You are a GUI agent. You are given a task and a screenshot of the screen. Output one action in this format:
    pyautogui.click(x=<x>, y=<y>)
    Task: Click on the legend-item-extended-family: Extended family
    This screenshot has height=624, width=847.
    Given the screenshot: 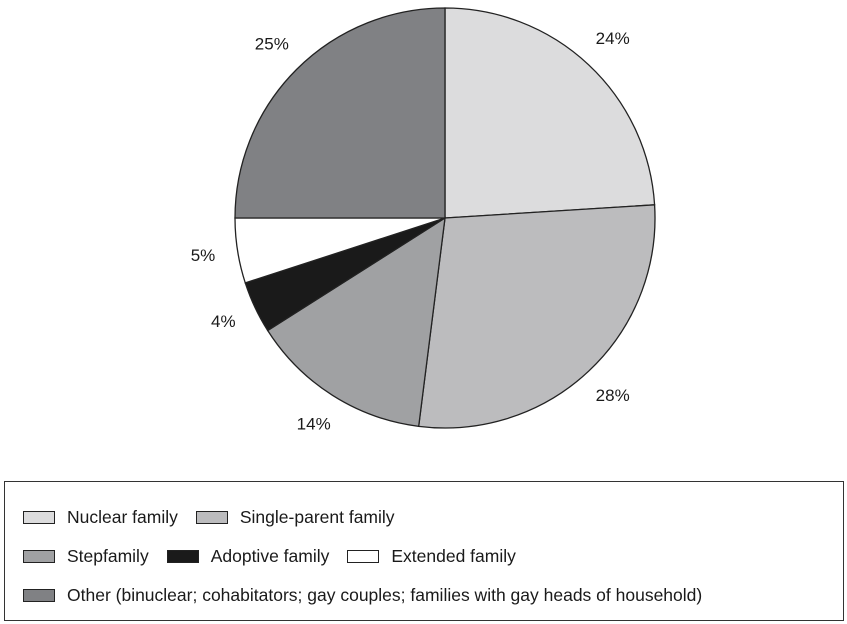 What is the action you would take?
    pyautogui.click(x=431, y=556)
    